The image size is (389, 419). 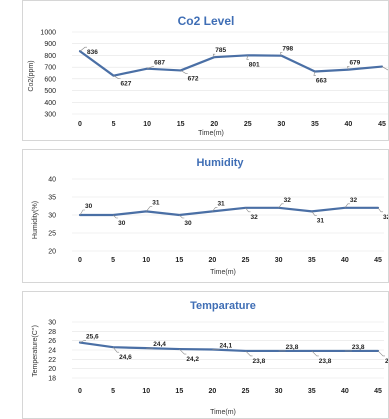 I want to click on y-tick-label: 25, so click(x=52, y=234).